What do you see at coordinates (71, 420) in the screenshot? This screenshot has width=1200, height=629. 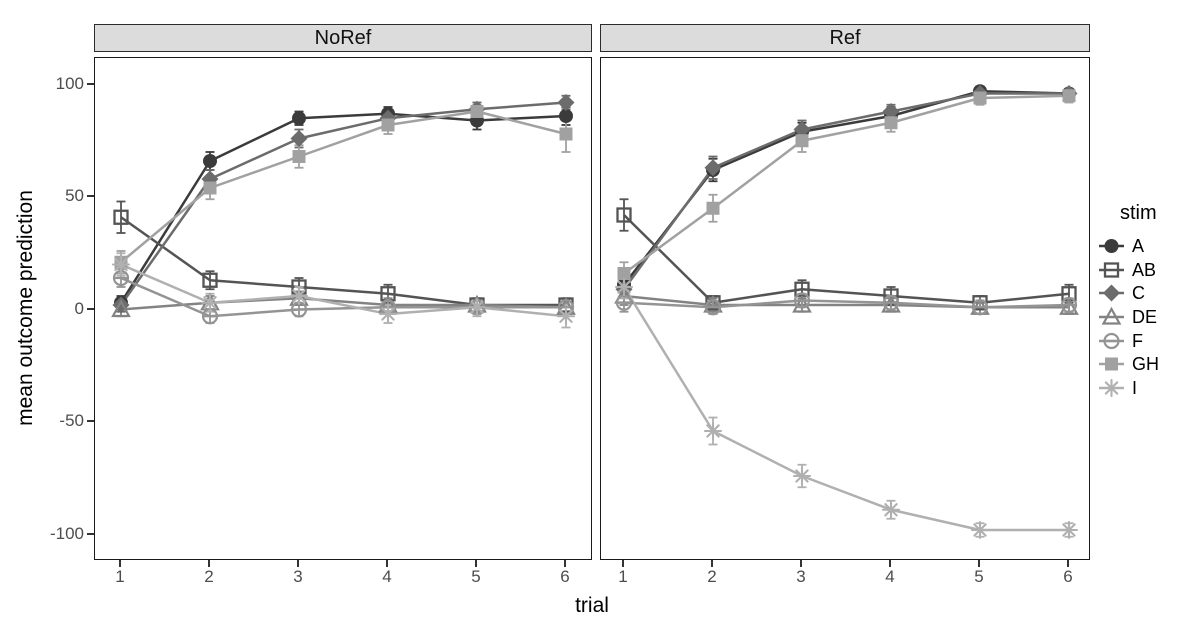 I see `y-tick-label: -50` at bounding box center [71, 420].